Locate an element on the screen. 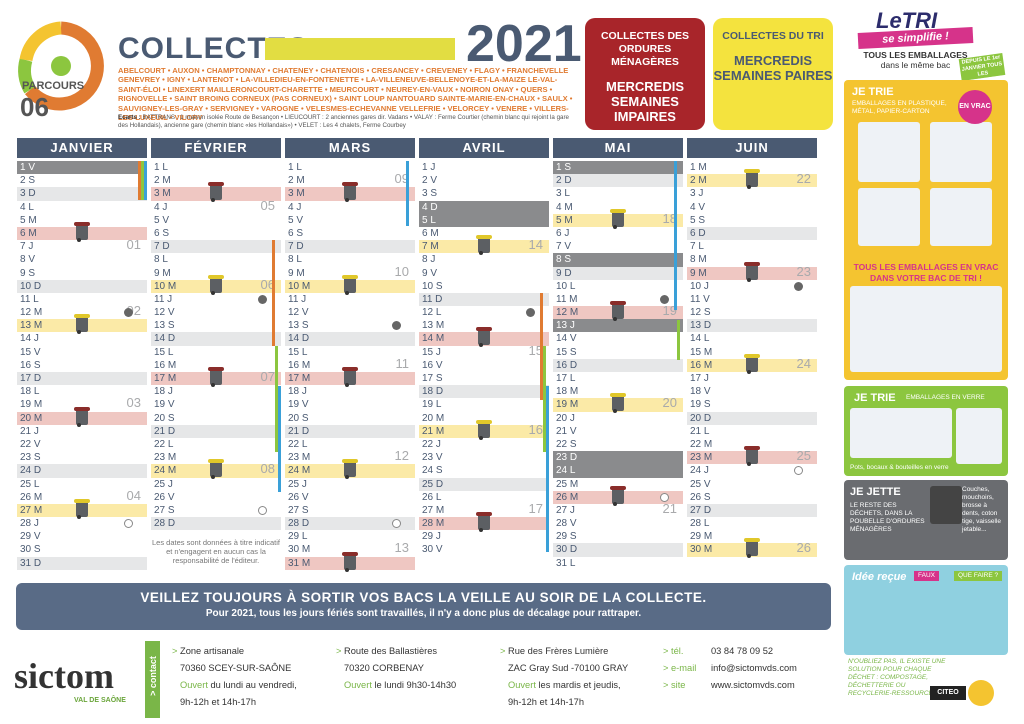  day-row: 27 M 17 is located at coordinates (484, 508).